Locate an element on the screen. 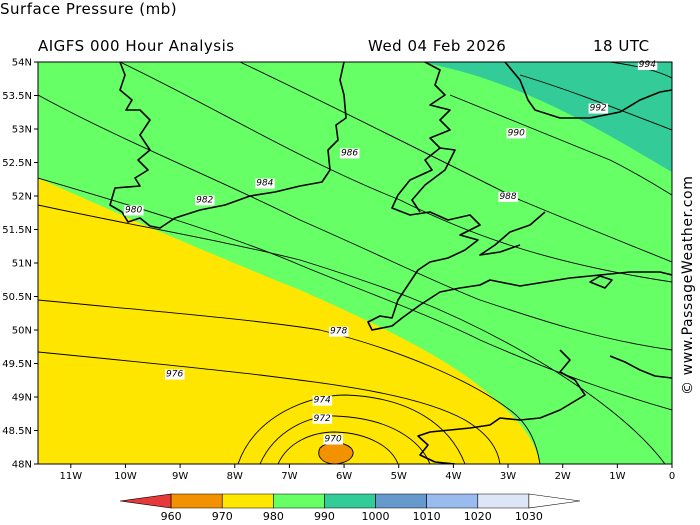 The image size is (700, 525). isobar-label: 992 is located at coordinates (598, 109).